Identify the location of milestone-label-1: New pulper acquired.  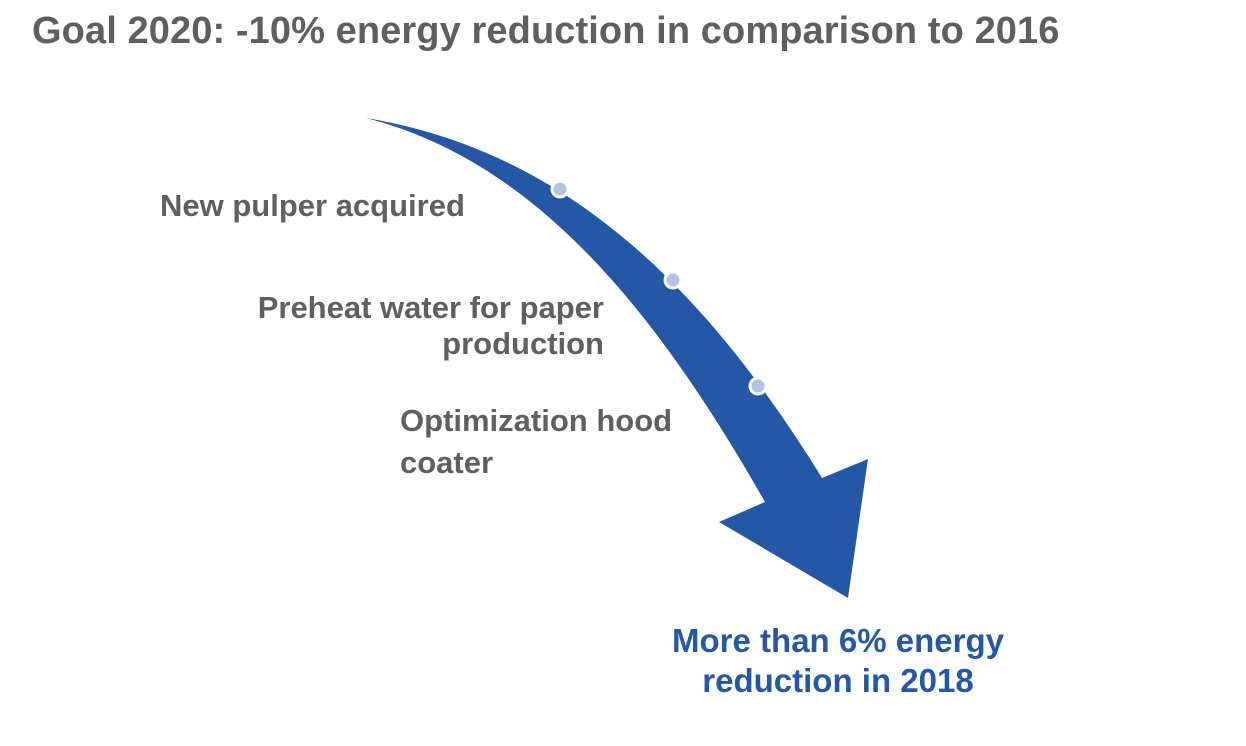
(312, 205).